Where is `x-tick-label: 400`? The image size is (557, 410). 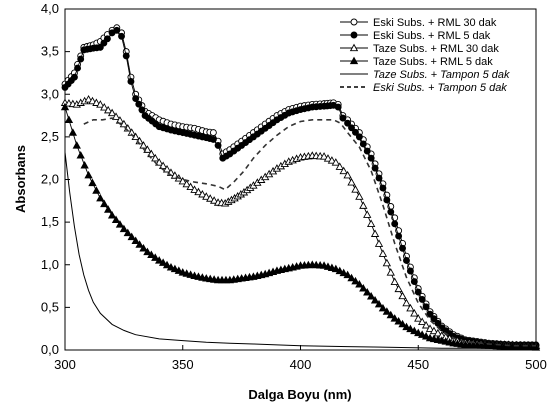
x-tick-label: 400 is located at coordinates (301, 364).